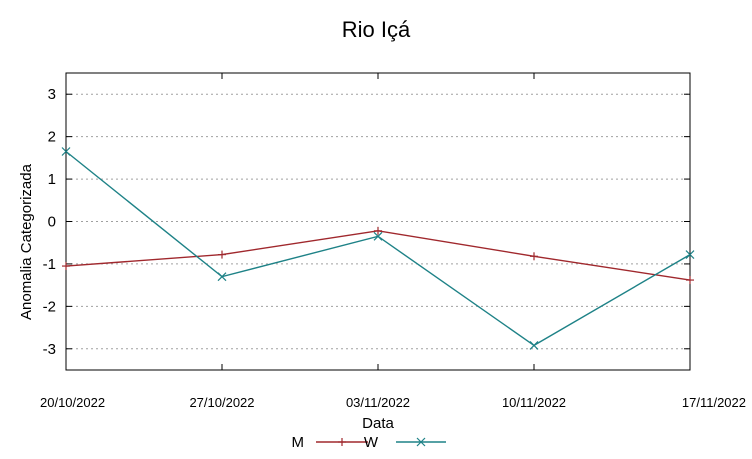 Image resolution: width=752 pixels, height=459 pixels. I want to click on y-tick-label: 1, so click(52, 179).